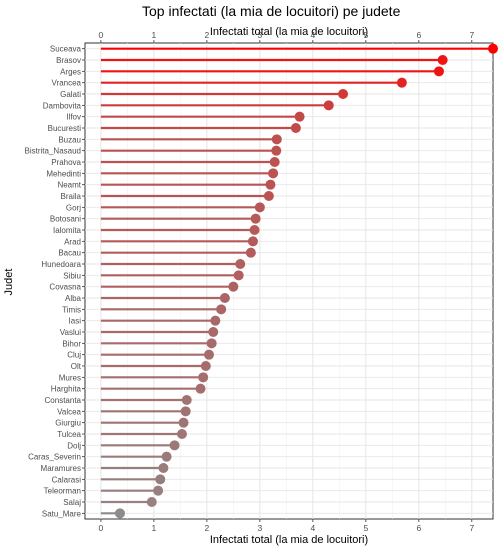 The width and height of the screenshot is (500, 550). What do you see at coordinates (74, 355) in the screenshot?
I see `y-tick-label: Cluj` at bounding box center [74, 355].